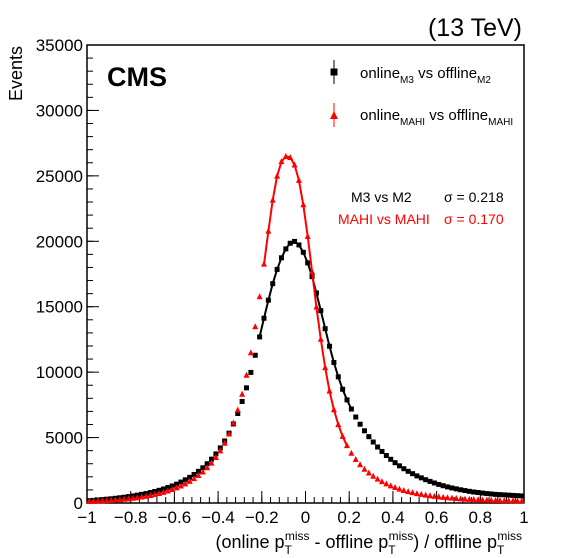 Image resolution: width=581 pixels, height=558 pixels. Describe the element at coordinates (78, 503) in the screenshot. I see `y-tick-label: 0` at that location.